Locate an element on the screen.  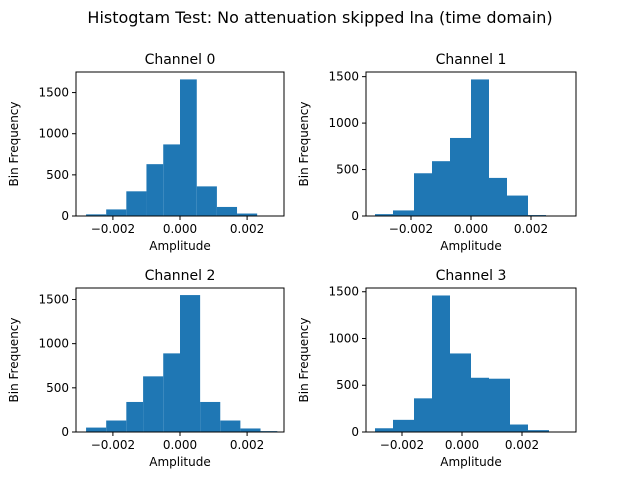
ch1-ytick-label-2: 1000 is located at coordinates (343, 123).